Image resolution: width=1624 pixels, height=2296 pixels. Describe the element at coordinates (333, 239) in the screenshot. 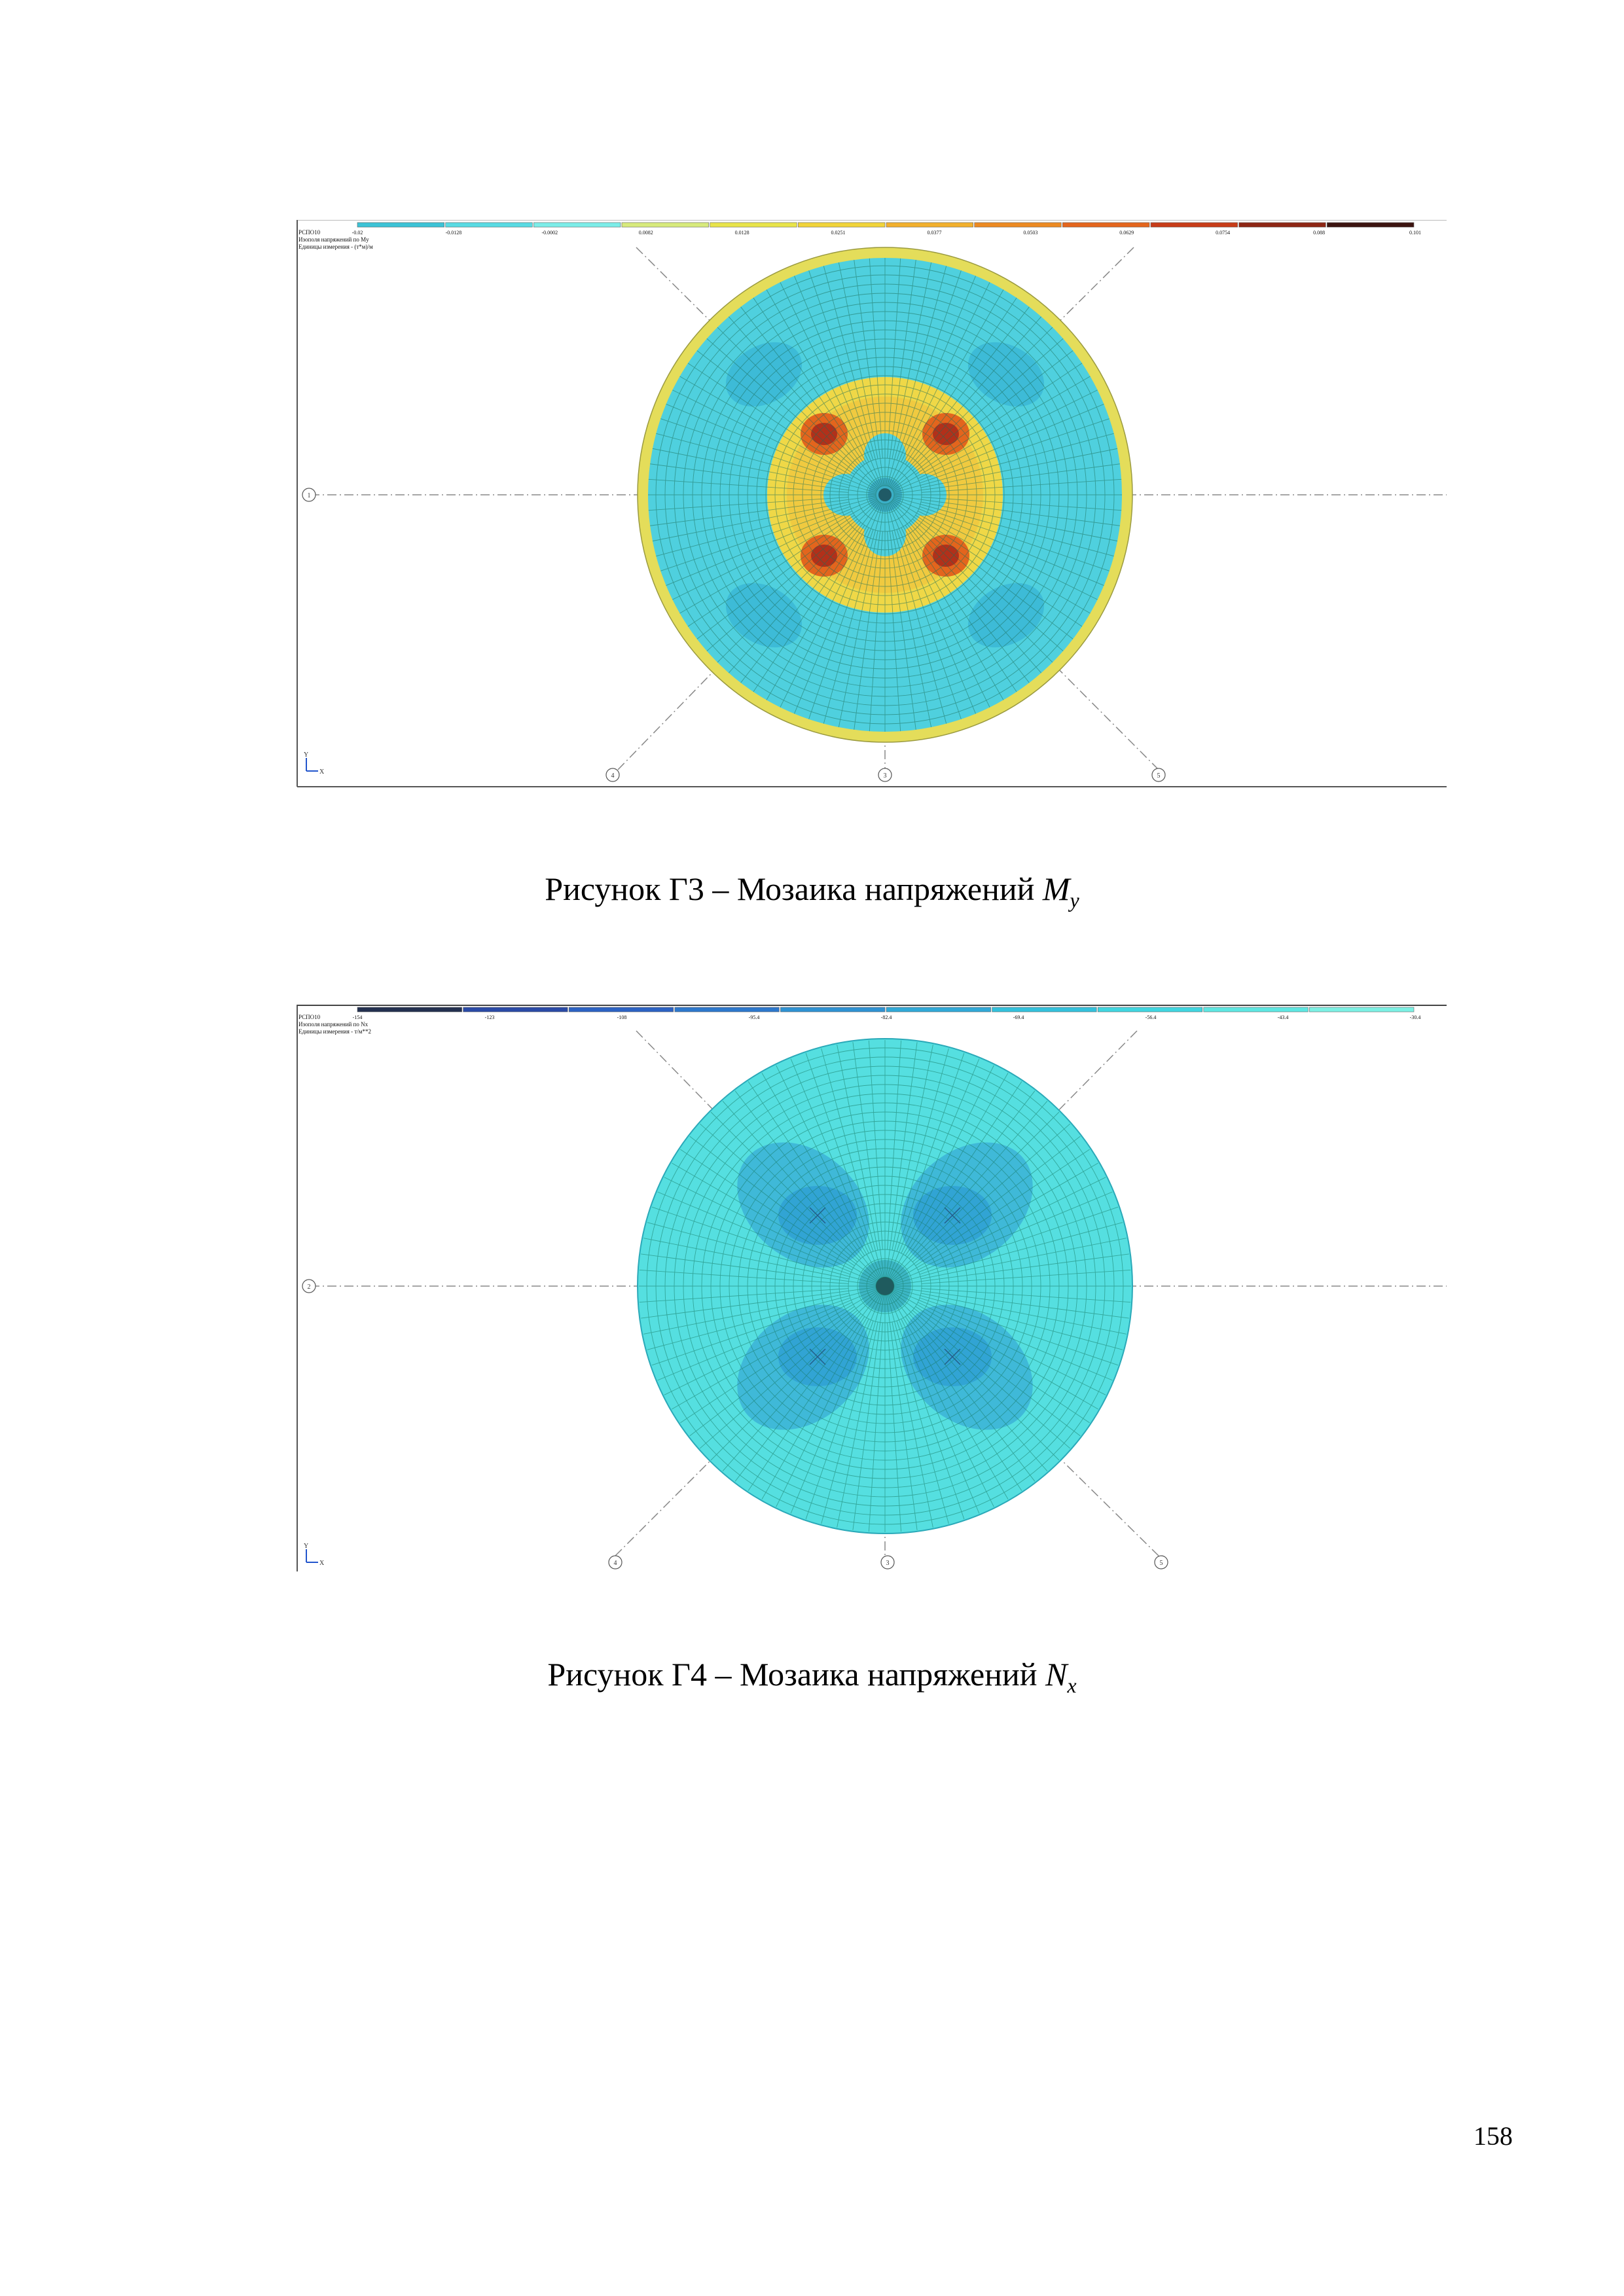

I see `header-line-2: Изополя напряжений по My` at that location.